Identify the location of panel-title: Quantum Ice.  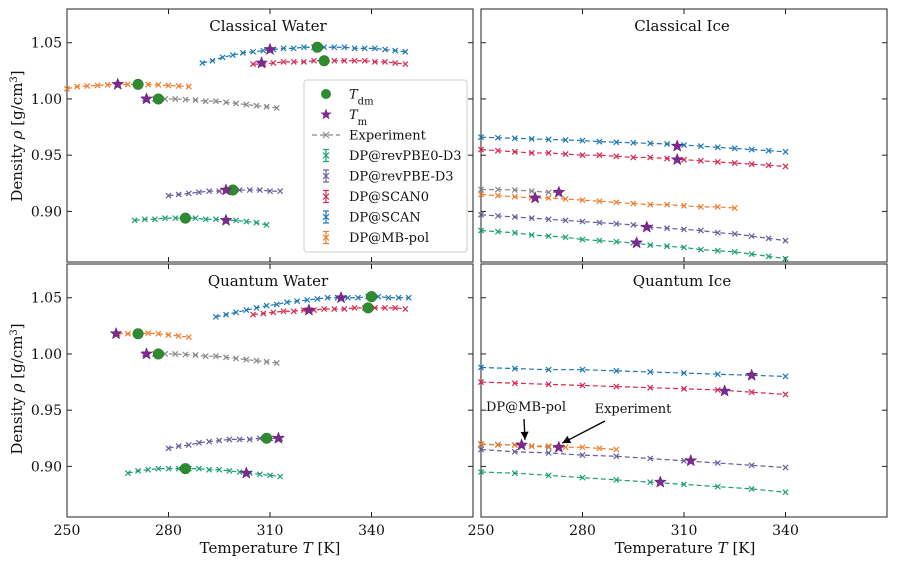
(682, 281).